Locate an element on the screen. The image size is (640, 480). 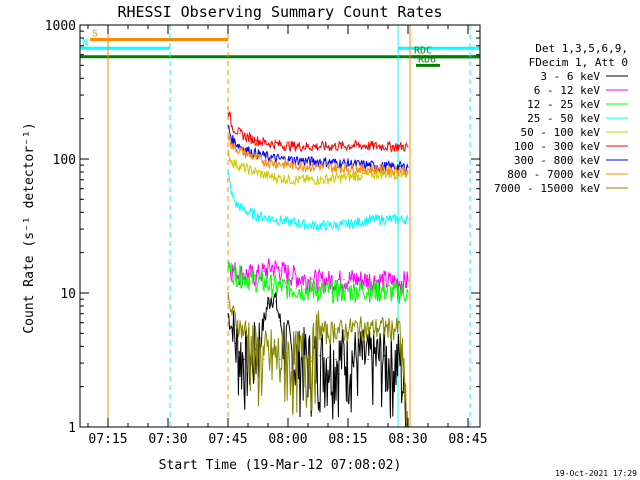
footer-date: 19-Oct-2021 17:29 is located at coordinates (596, 473).